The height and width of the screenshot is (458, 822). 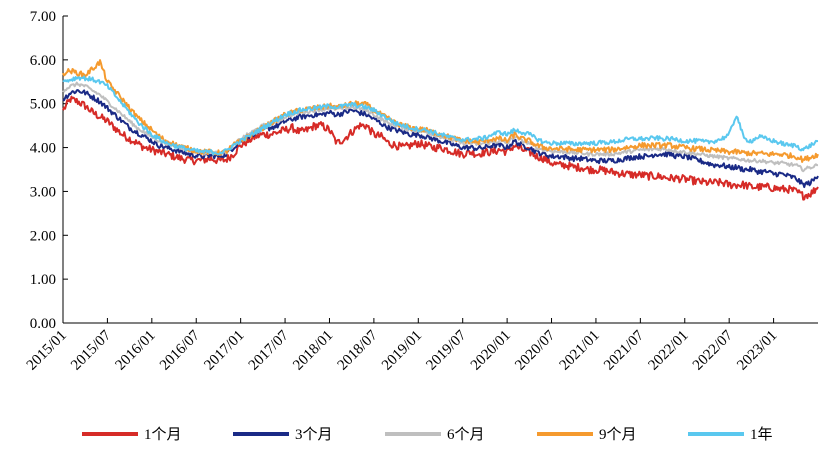 What do you see at coordinates (43, 105) in the screenshot?
I see `y-tick-label: 5.00` at bounding box center [43, 105].